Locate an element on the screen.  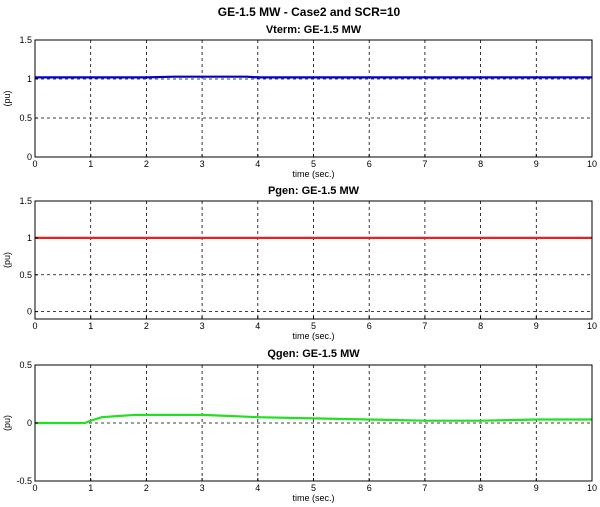
y-tick-label: -0.5 is located at coordinates (24, 481).